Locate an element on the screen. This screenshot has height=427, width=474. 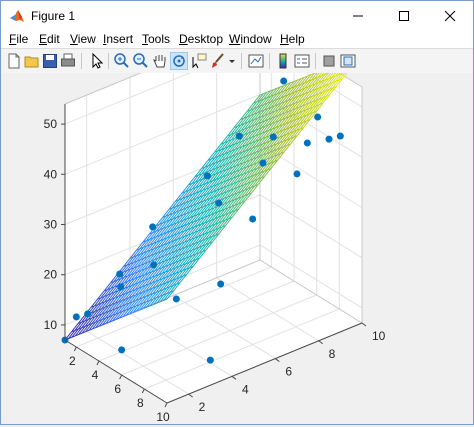
menu-help: Help is located at coordinates (292, 39).